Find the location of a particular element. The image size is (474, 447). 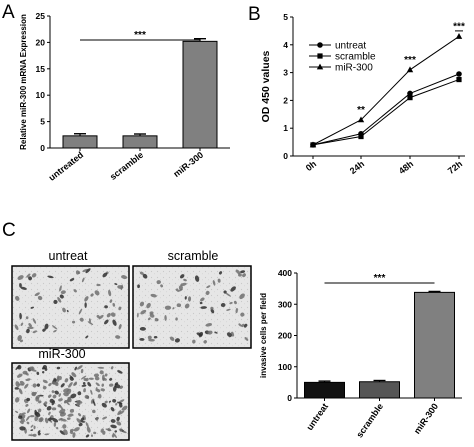

chart-a-y-tick-label: 25 is located at coordinates (41, 16).